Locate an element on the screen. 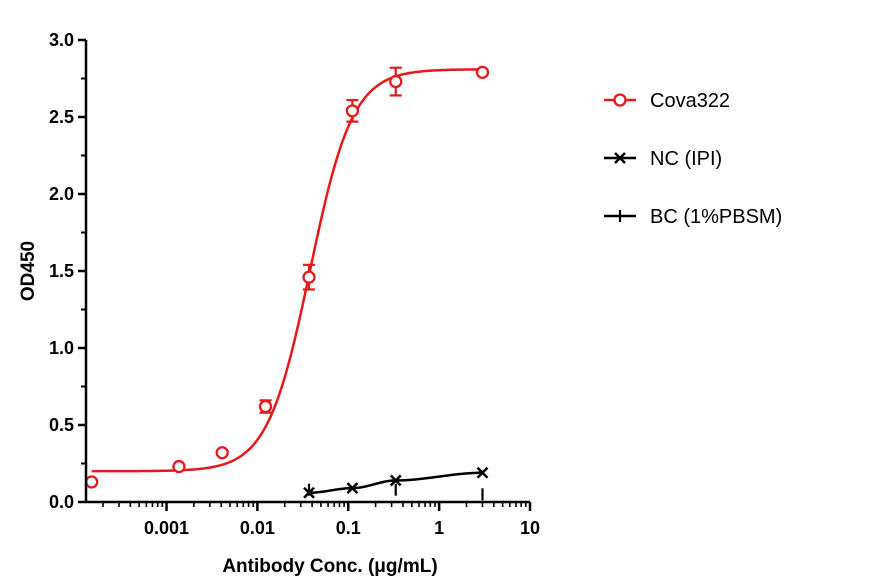 Image resolution: width=874 pixels, height=586 pixels. y-tick-label: 2.0 is located at coordinates (61, 194).